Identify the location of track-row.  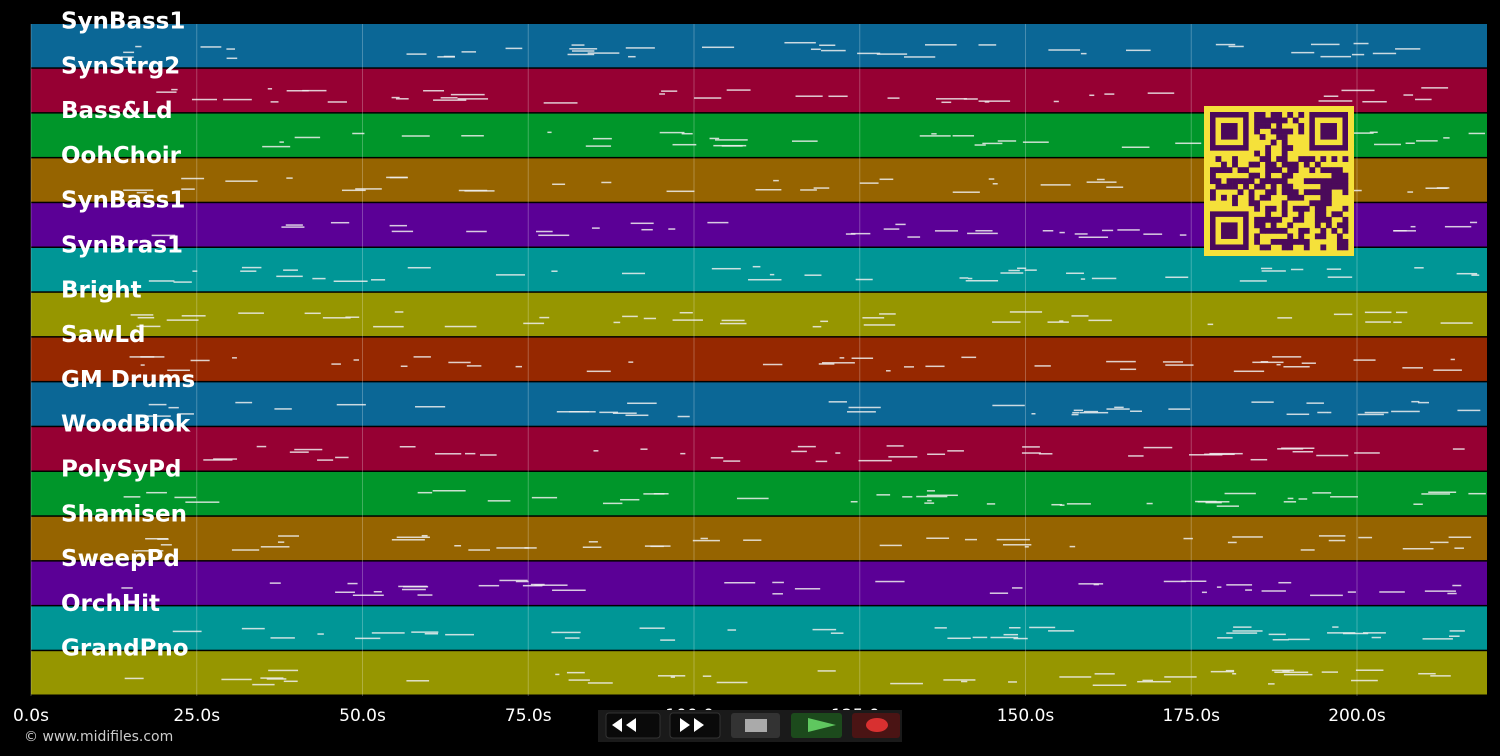
(759, 628).